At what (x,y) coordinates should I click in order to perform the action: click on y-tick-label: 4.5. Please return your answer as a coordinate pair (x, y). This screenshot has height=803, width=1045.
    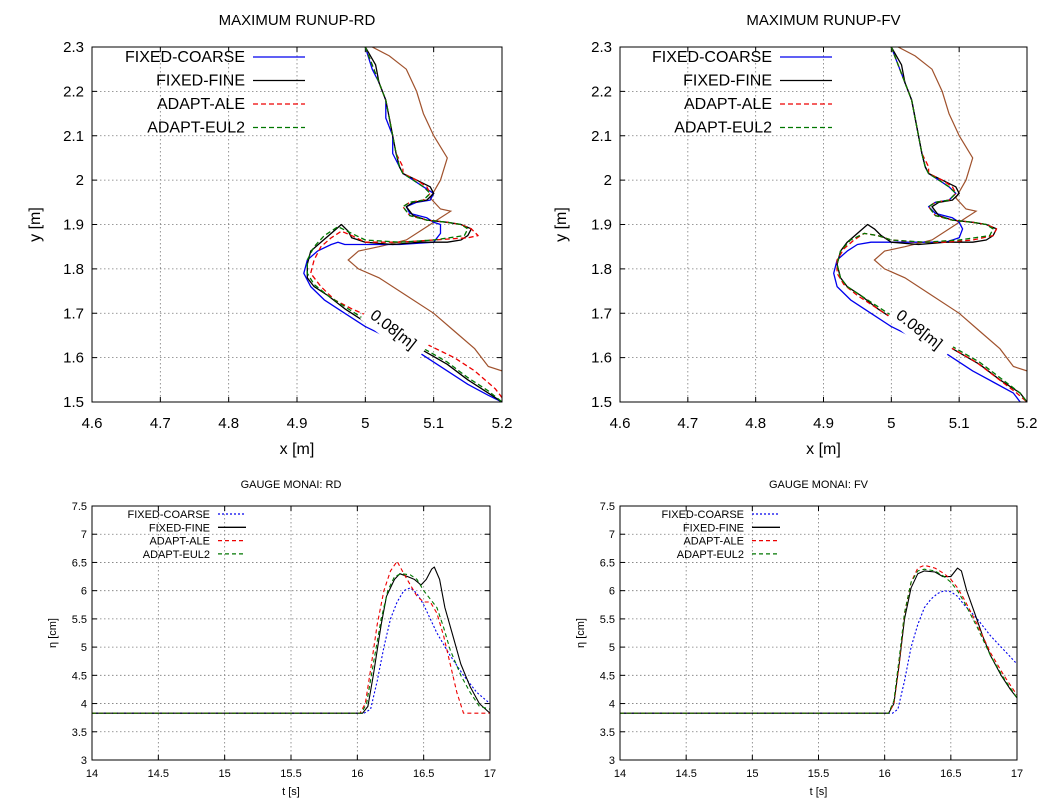
    Looking at the image, I should click on (607, 676).